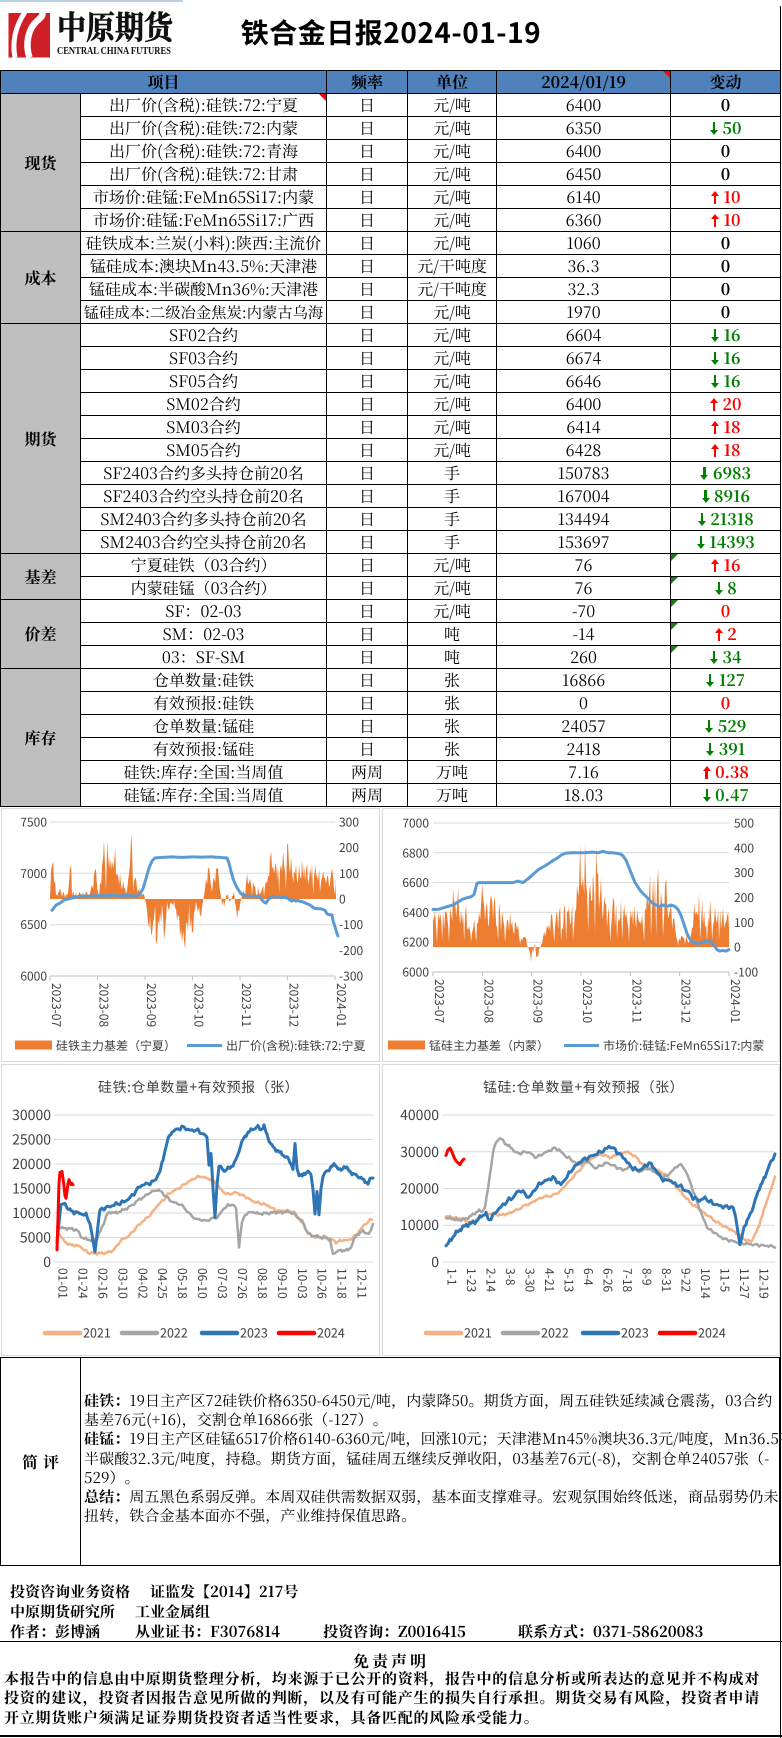 The height and width of the screenshot is (1738, 782). Describe the element at coordinates (489, 1045) in the screenshot. I see `svg-text: 锰硅主力基差（内蒙）` at that location.